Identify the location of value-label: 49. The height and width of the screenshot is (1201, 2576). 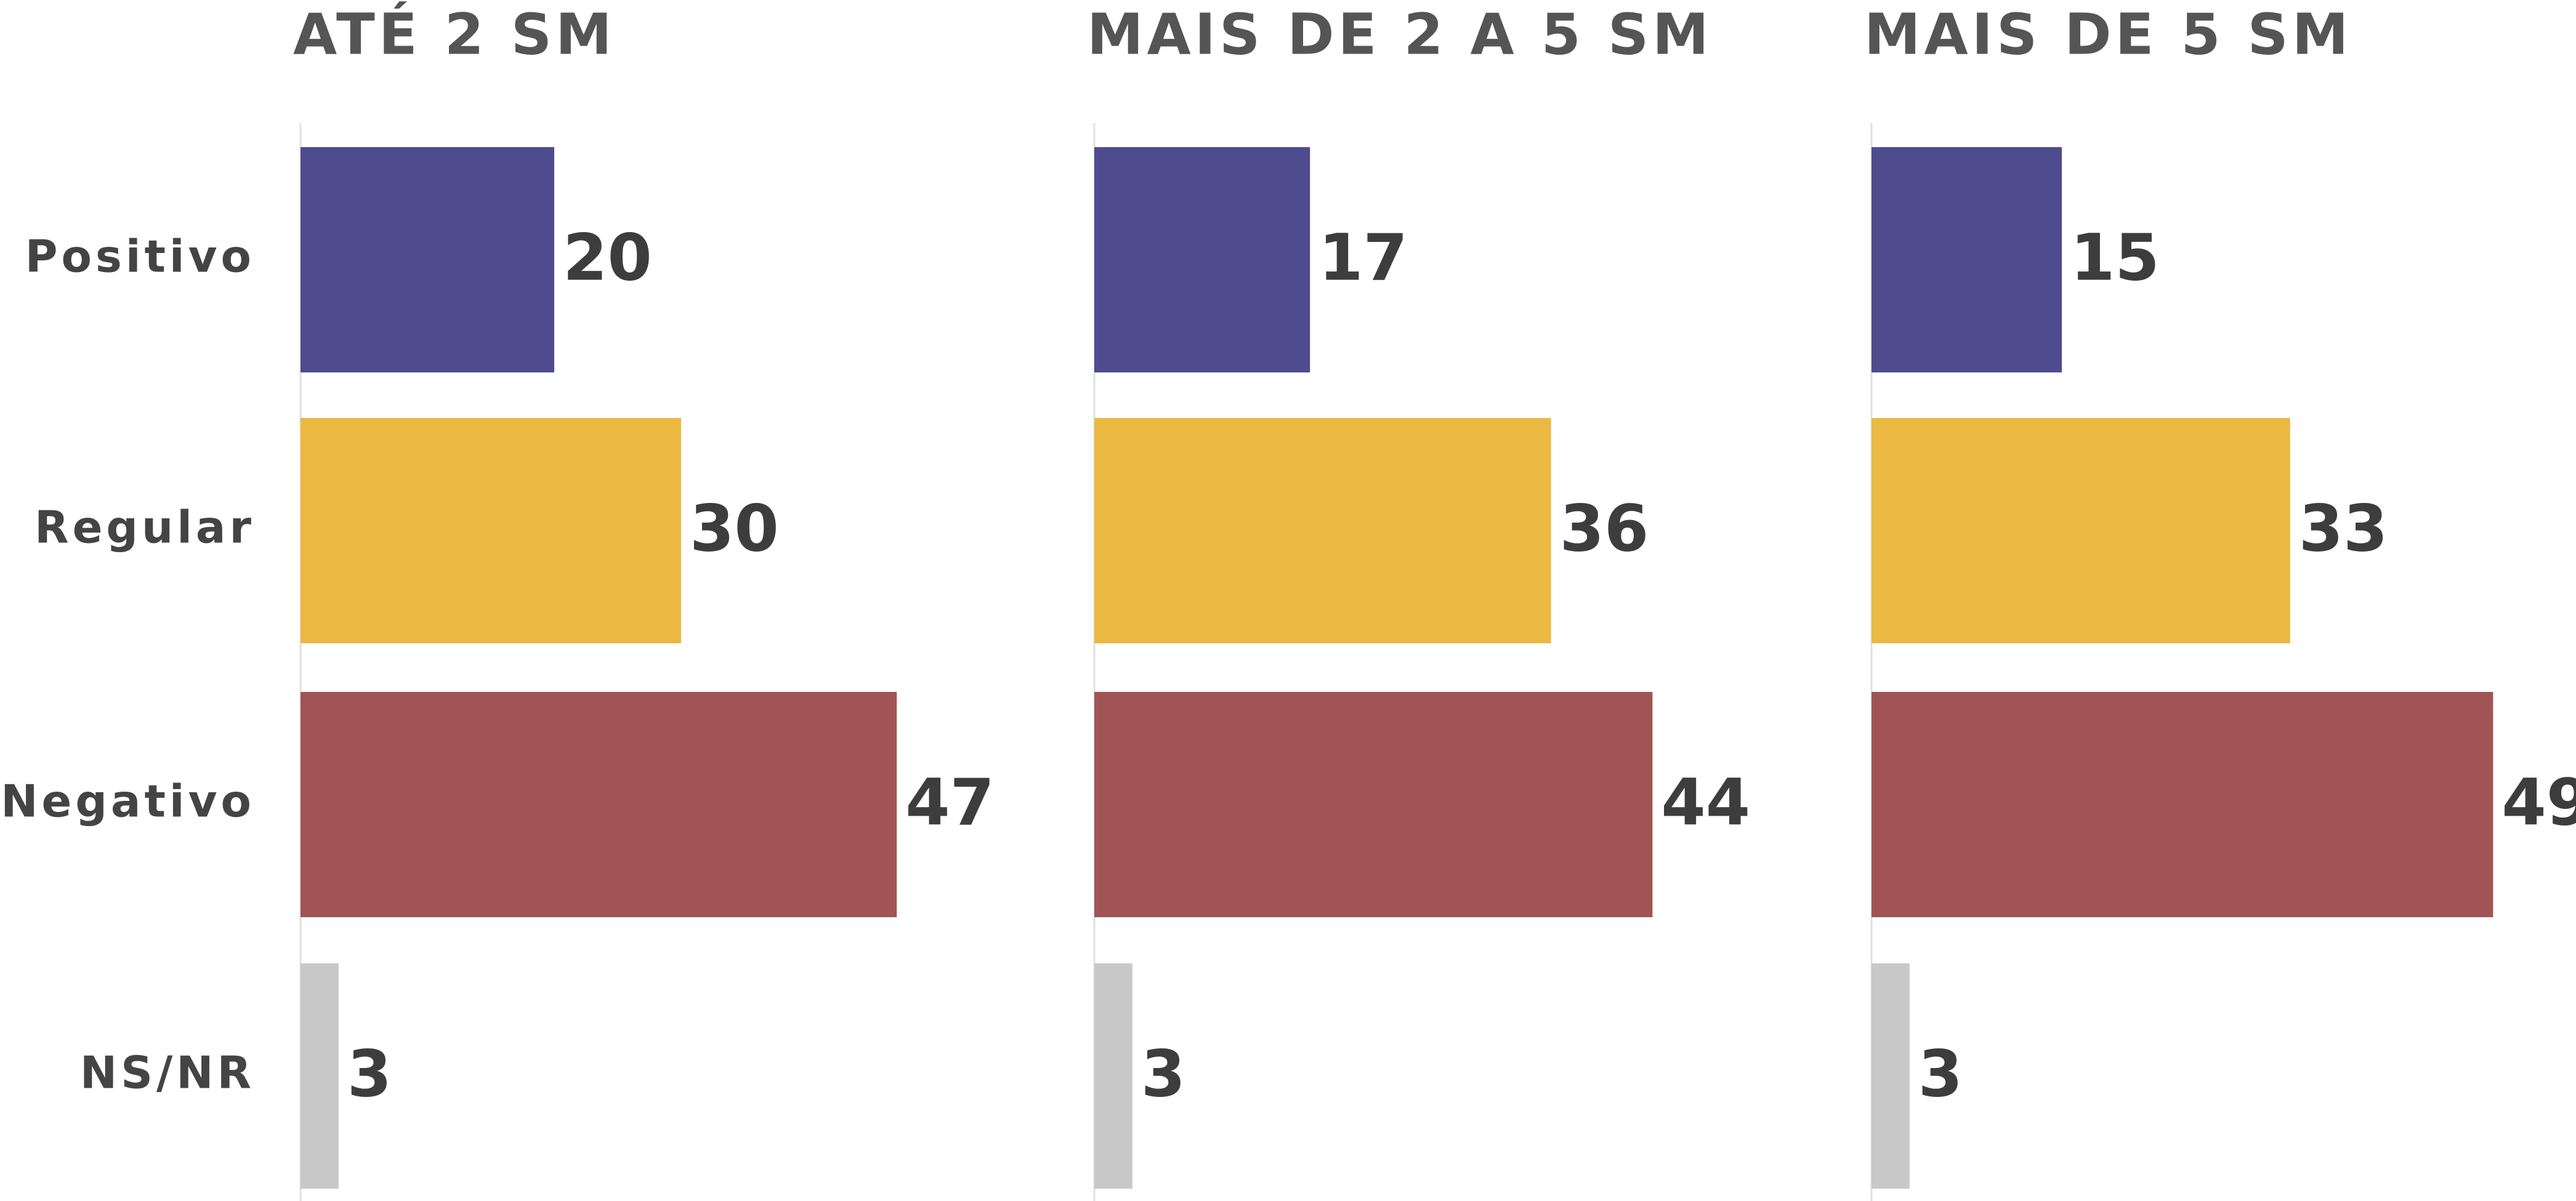
(2538, 802).